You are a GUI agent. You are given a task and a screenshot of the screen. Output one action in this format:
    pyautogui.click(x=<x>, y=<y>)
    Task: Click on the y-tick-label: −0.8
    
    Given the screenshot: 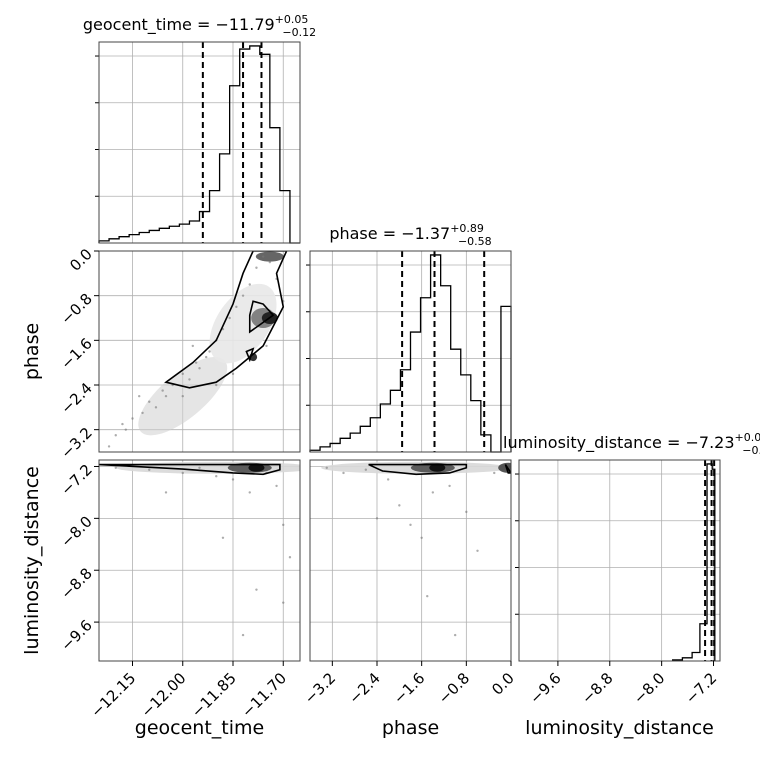 What is the action you would take?
    pyautogui.click(x=76, y=309)
    